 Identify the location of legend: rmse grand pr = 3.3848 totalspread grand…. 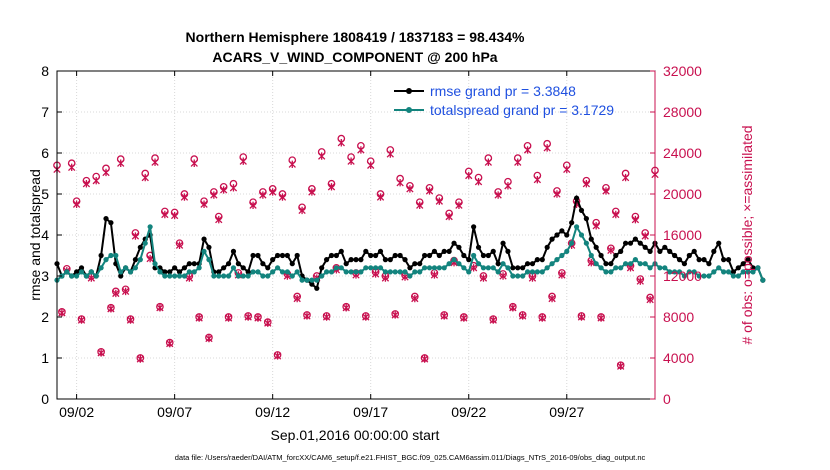
(504, 100).